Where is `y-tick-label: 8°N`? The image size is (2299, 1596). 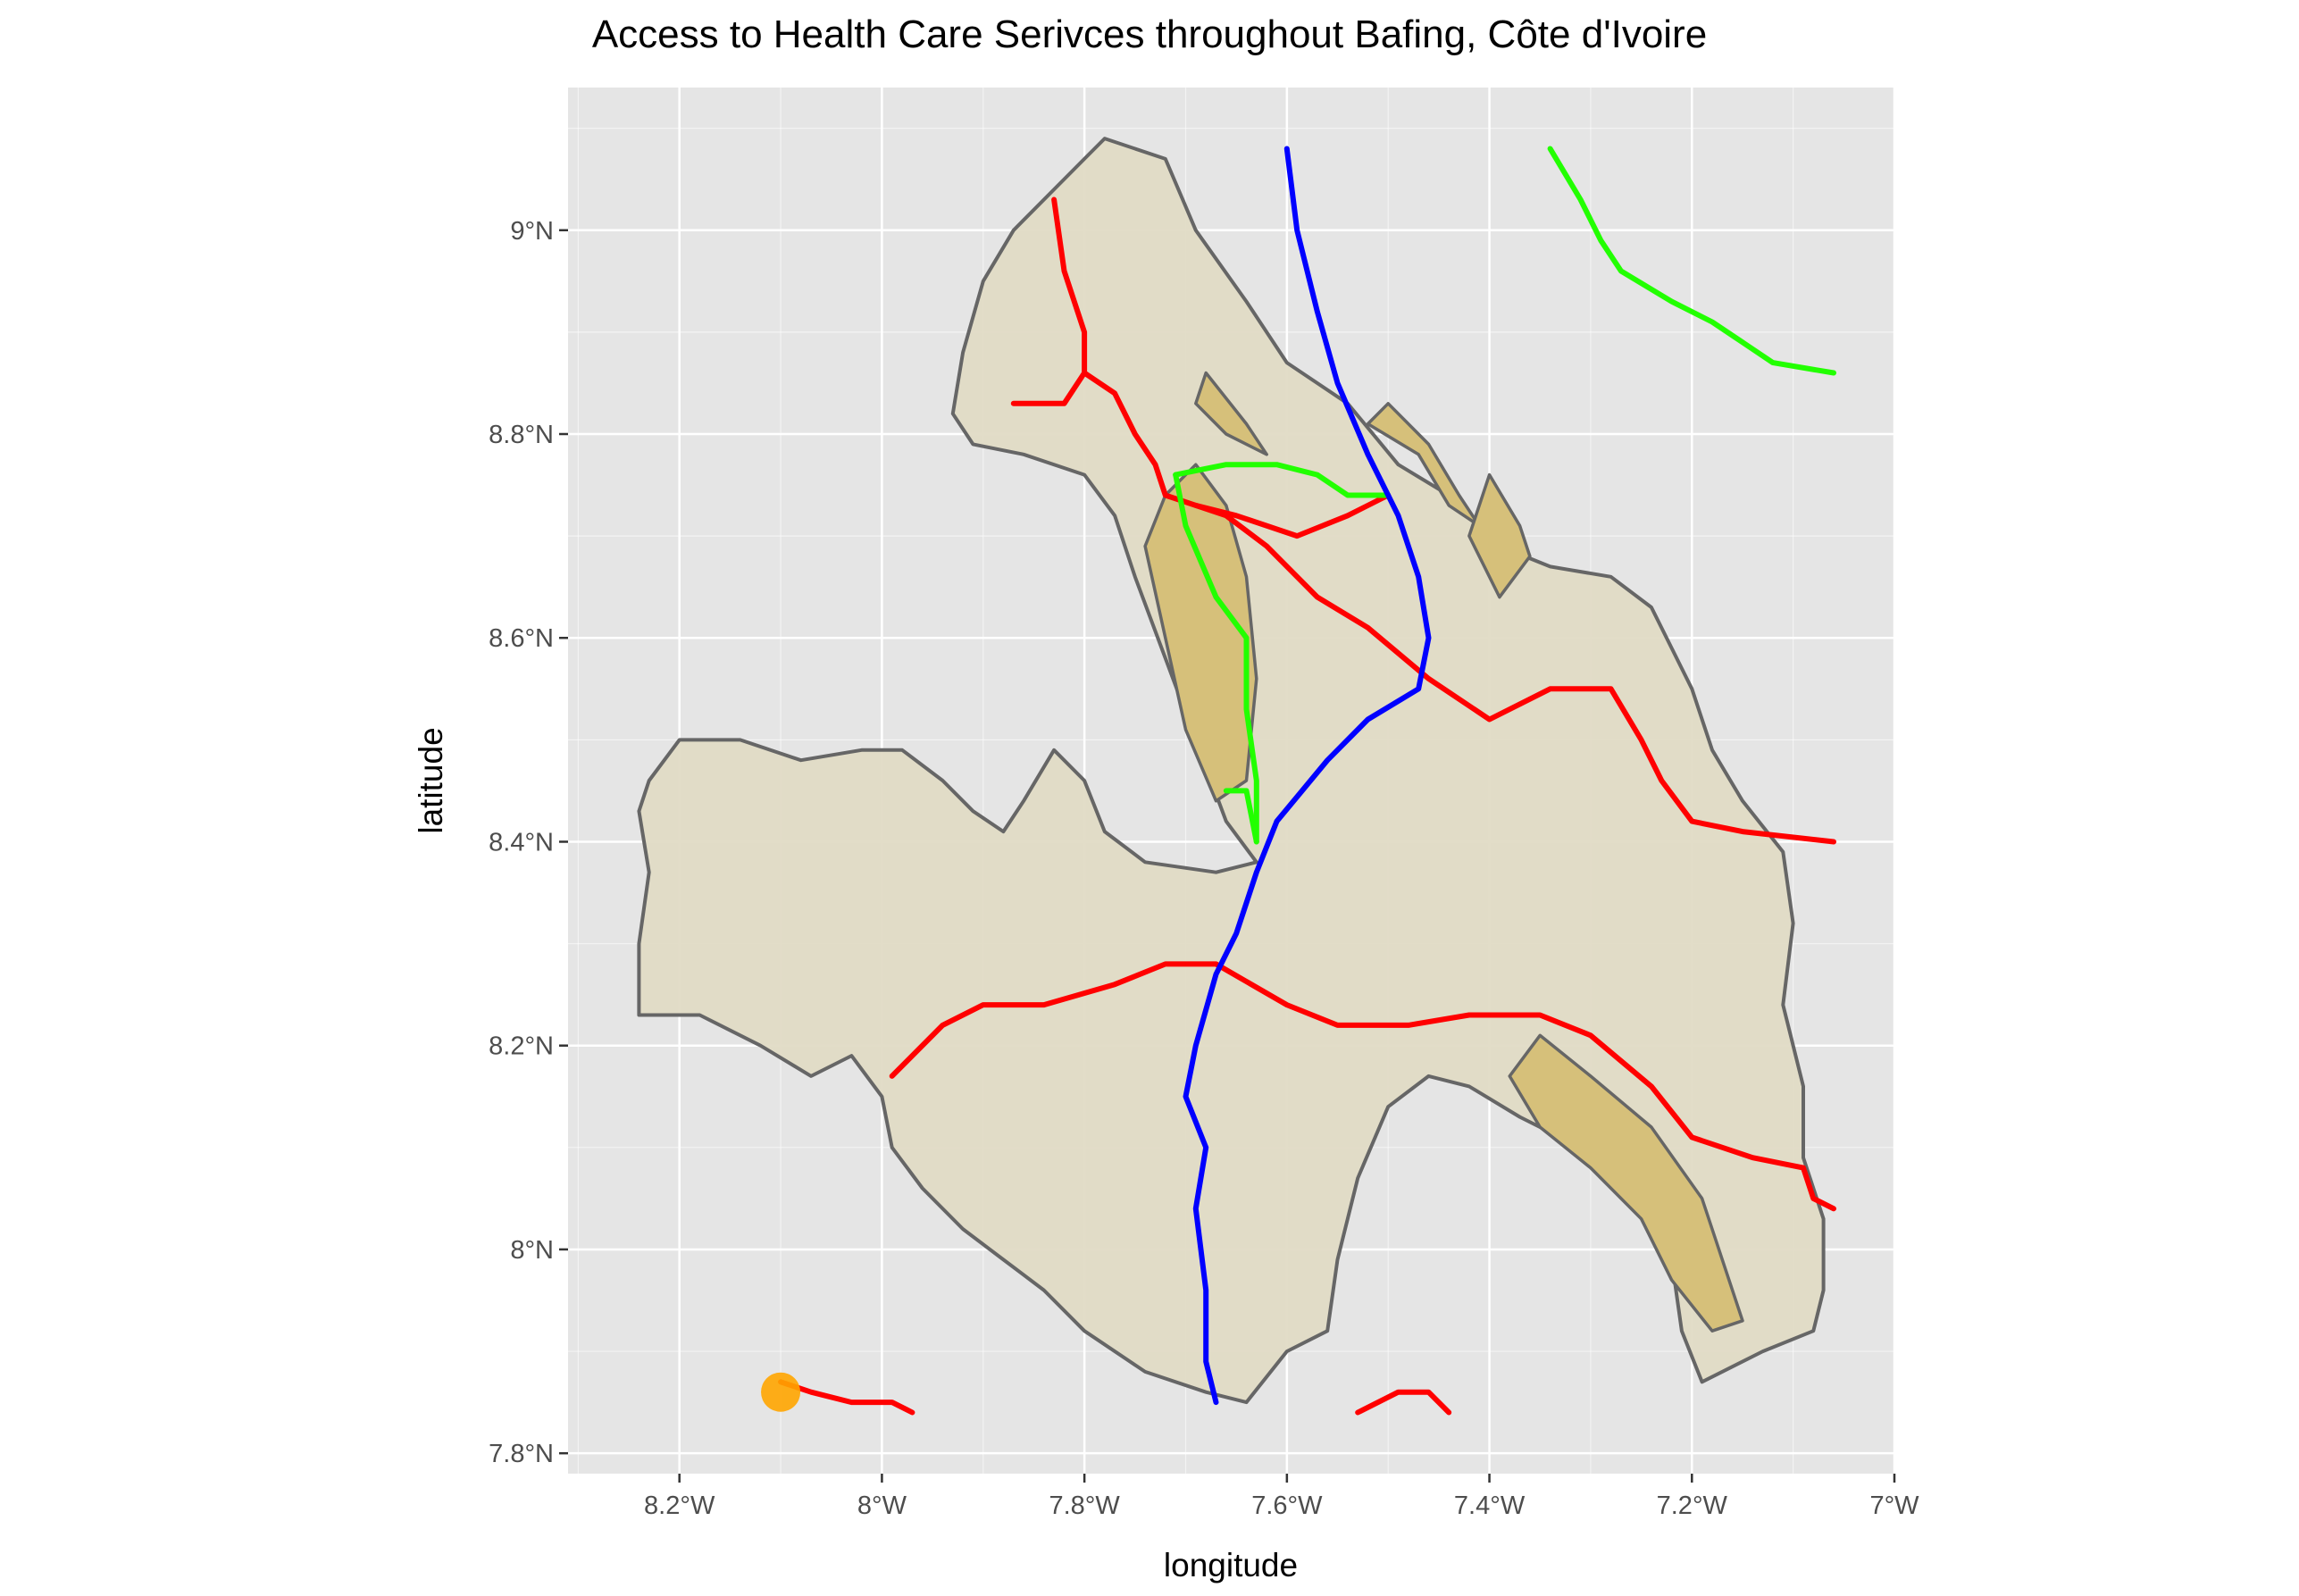
y-tick-label: 8°N is located at coordinates (532, 1250).